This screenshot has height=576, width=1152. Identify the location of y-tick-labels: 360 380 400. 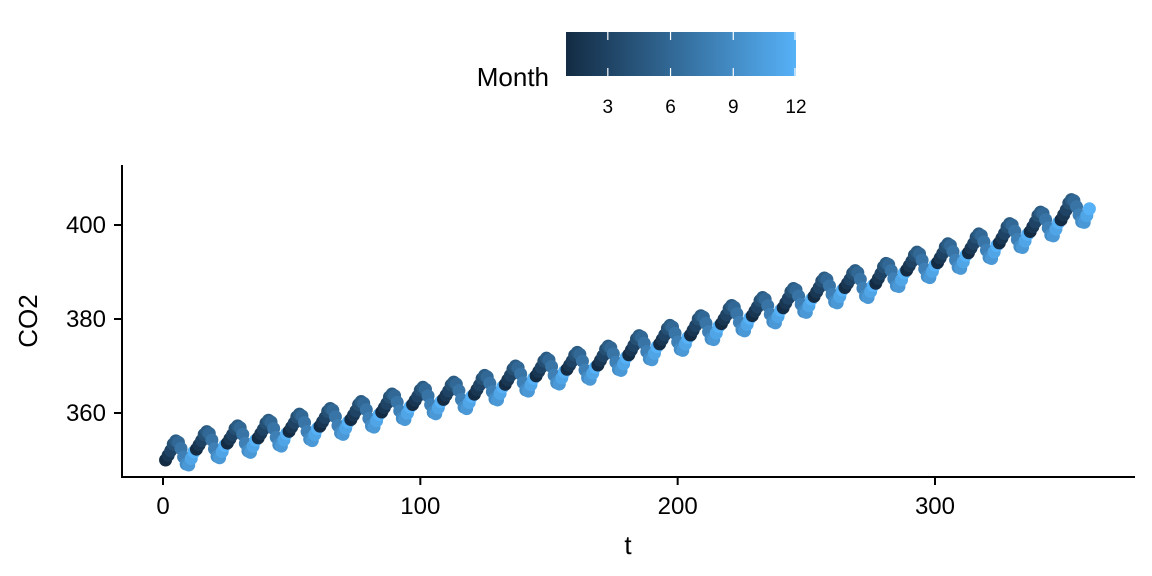
(86, 319).